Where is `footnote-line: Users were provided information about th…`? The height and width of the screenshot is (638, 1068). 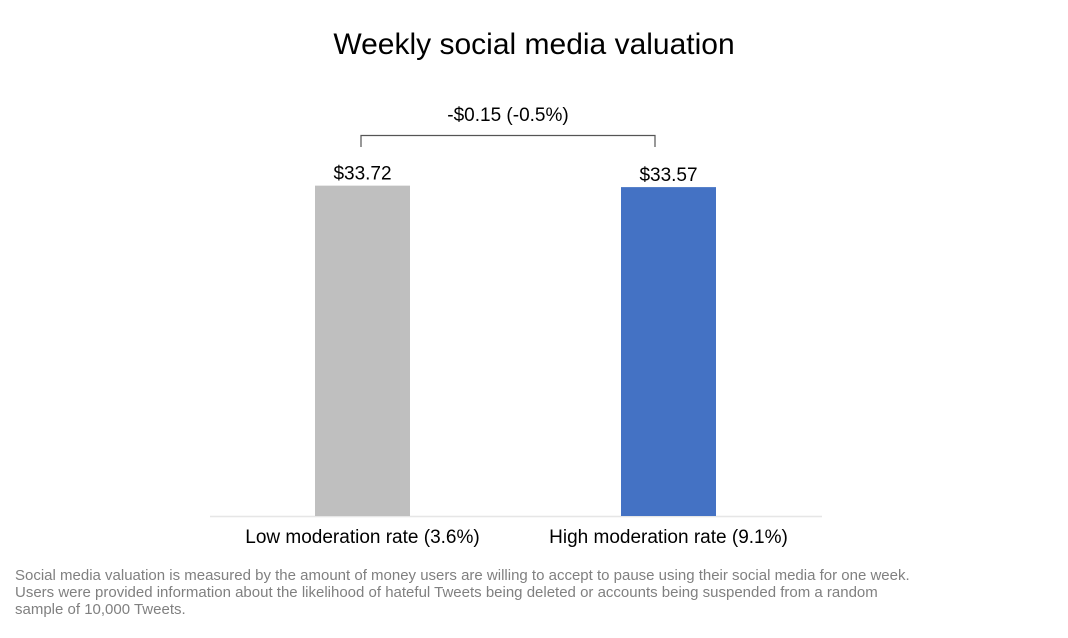
footnote-line: Users were provided information about th… is located at coordinates (446, 592).